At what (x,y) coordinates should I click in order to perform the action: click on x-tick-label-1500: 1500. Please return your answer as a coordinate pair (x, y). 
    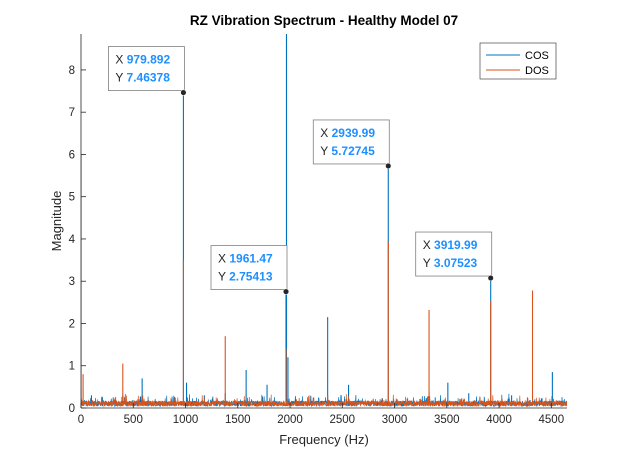
    Looking at the image, I should click on (238, 420).